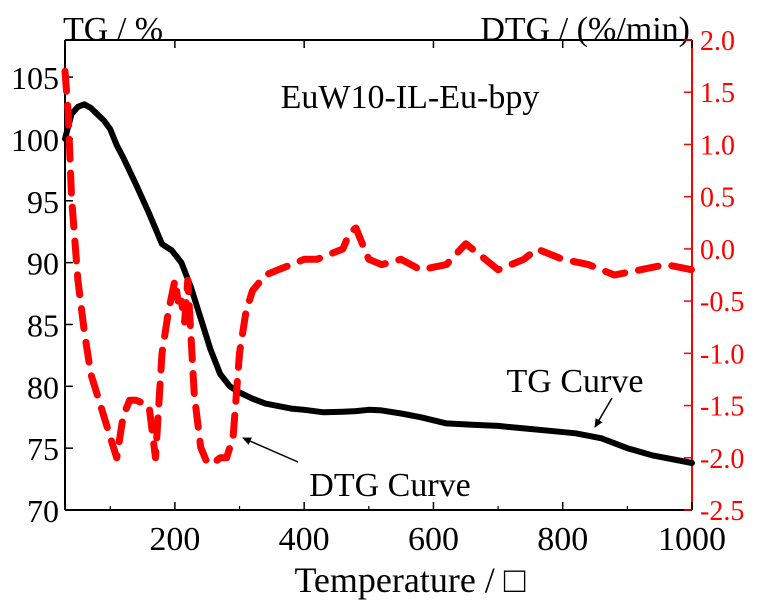  I want to click on right-axis-label: DTG / (%/min), so click(585, 29).